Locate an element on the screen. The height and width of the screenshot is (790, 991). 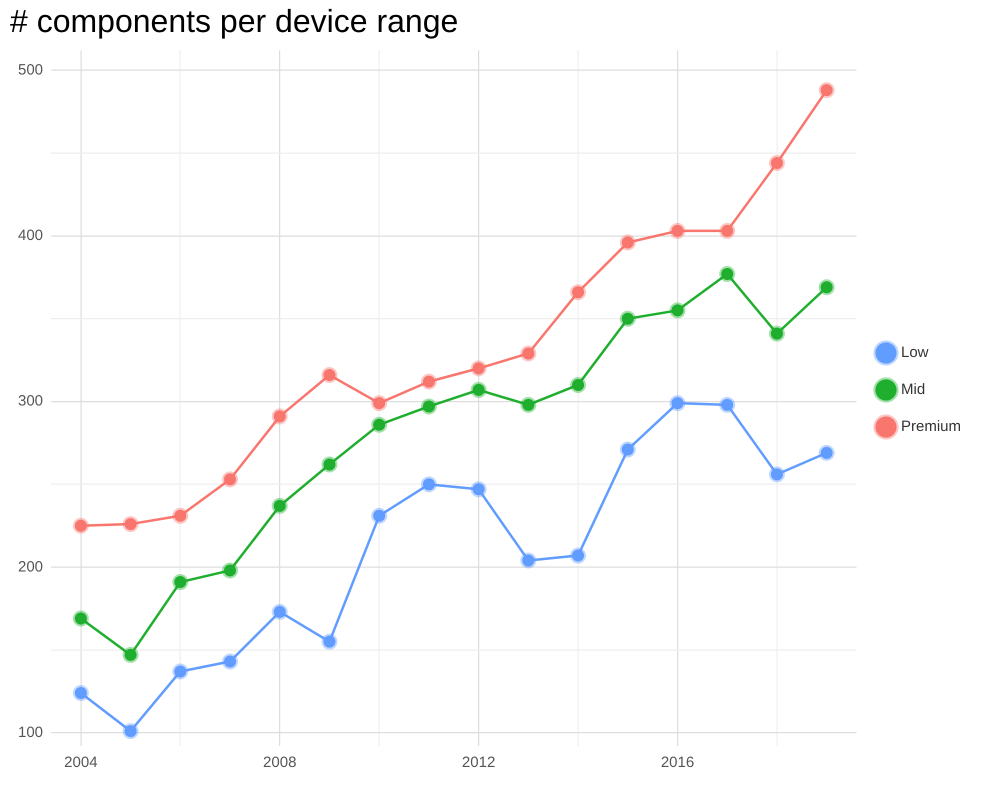
y-tick-label: 500 is located at coordinates (31, 69).